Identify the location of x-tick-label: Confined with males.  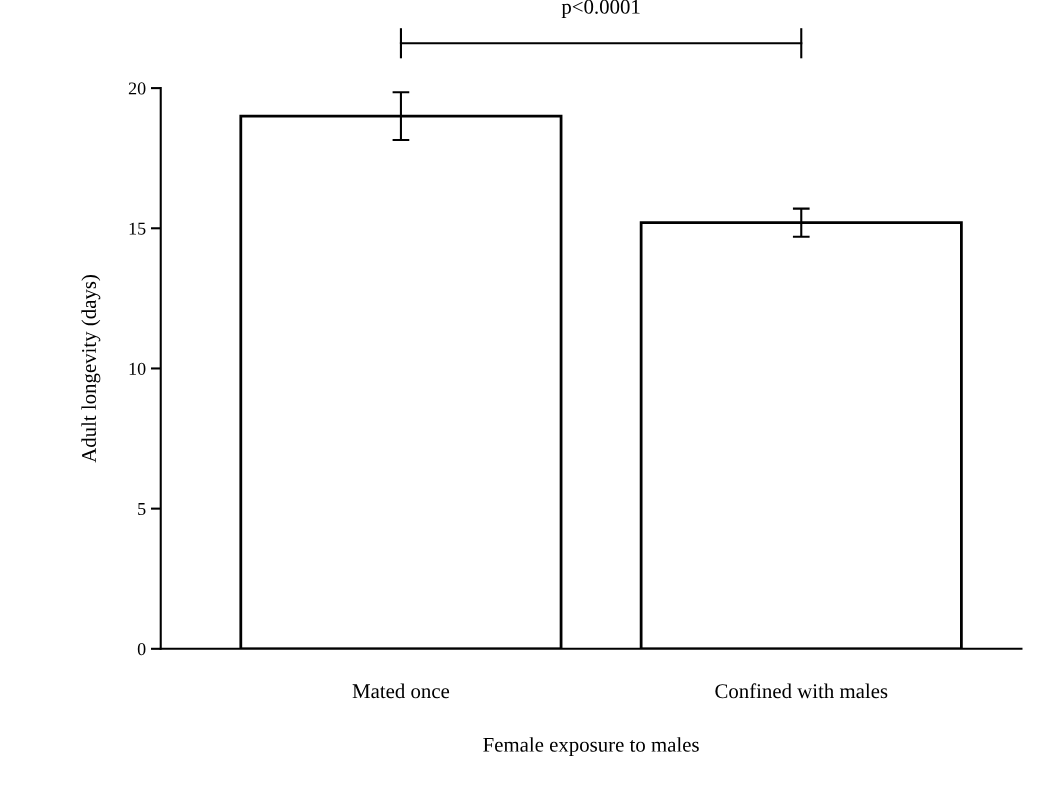
(801, 691).